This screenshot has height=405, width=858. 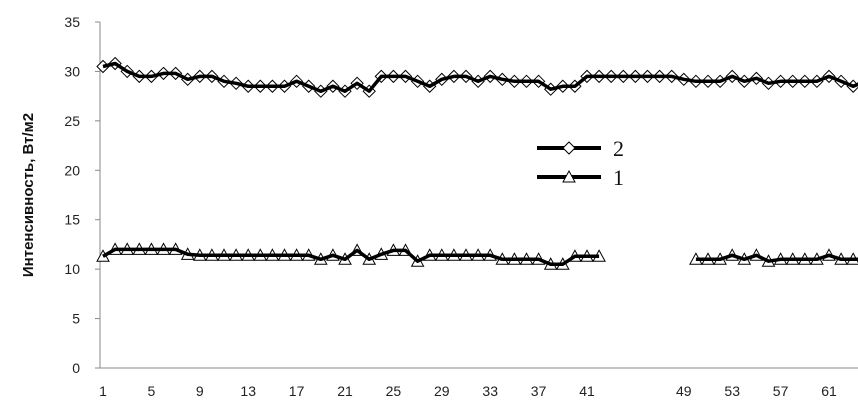 What do you see at coordinates (297, 391) in the screenshot?
I see `x-tick-label: 17` at bounding box center [297, 391].